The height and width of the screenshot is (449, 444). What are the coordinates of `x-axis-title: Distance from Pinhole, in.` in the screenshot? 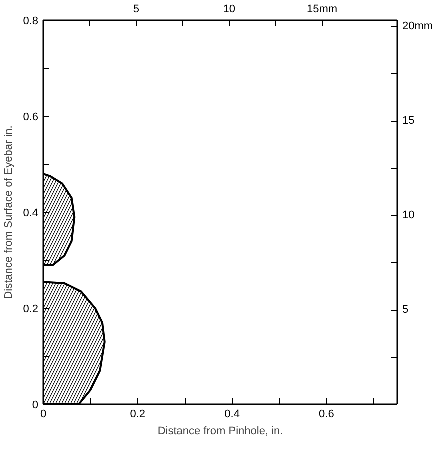 It's located at (221, 432).